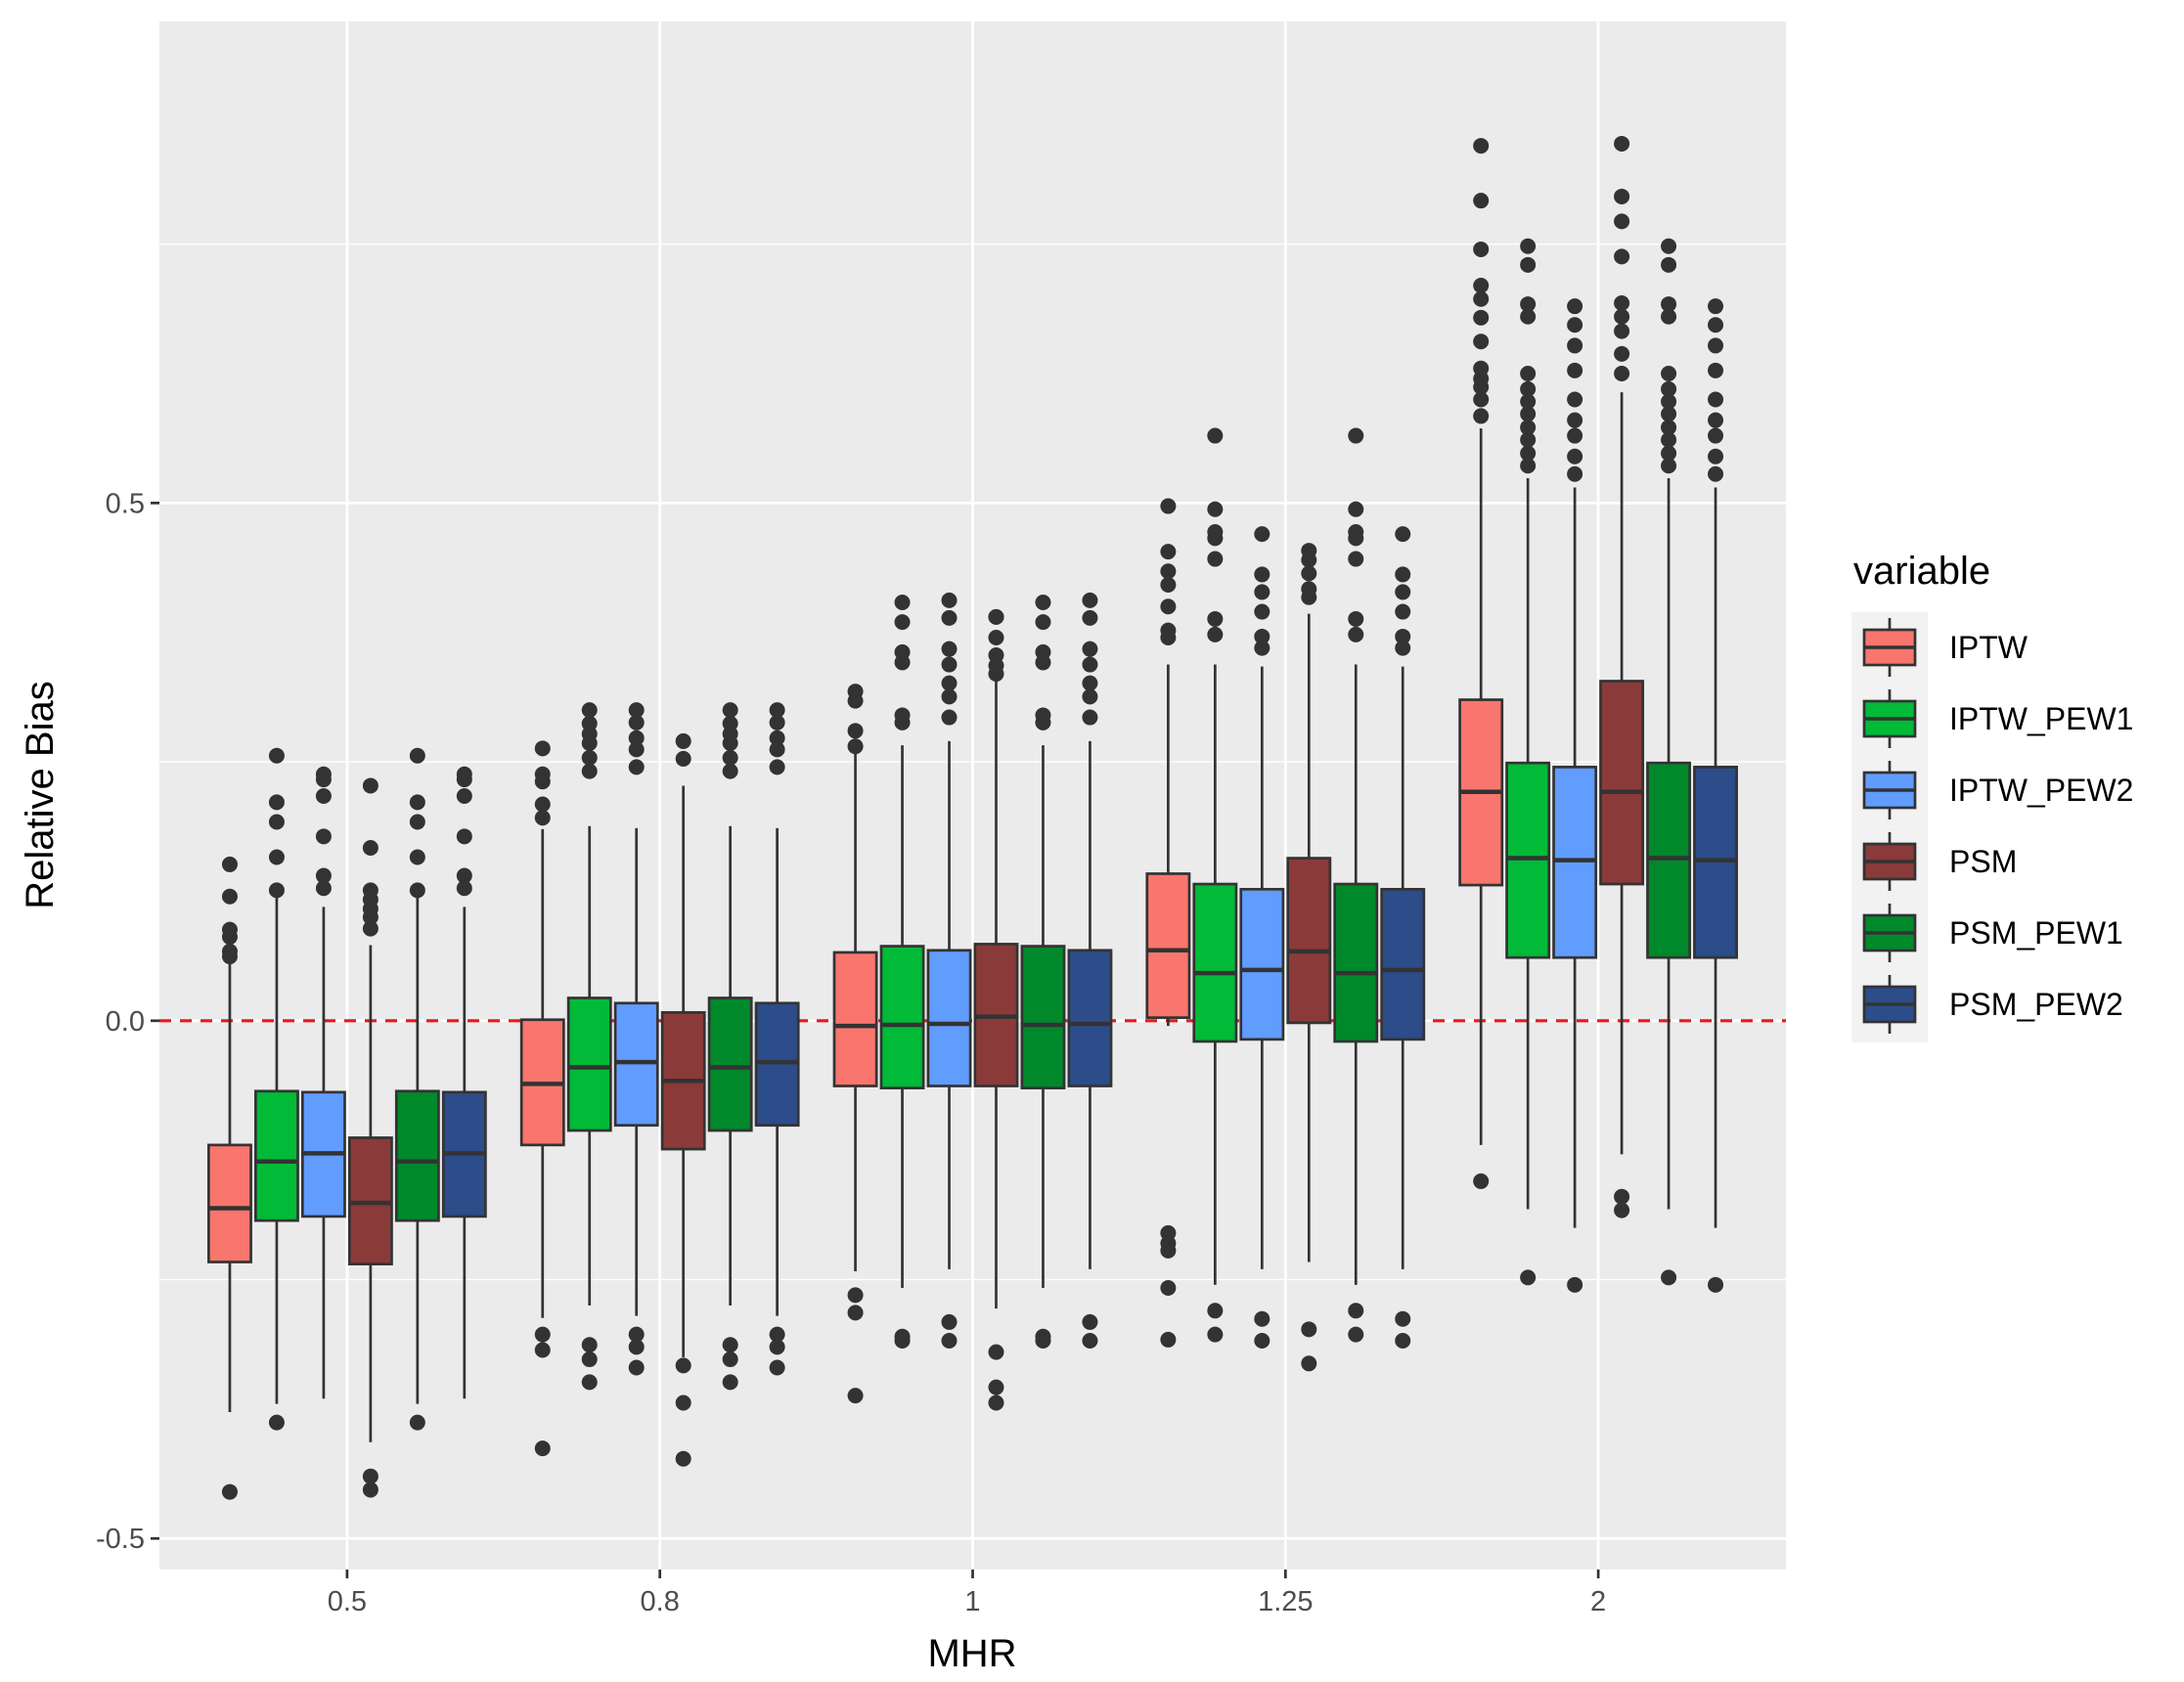  What do you see at coordinates (1262, 937) in the screenshot?
I see `box-IPTW_PEW2-1.25` at bounding box center [1262, 937].